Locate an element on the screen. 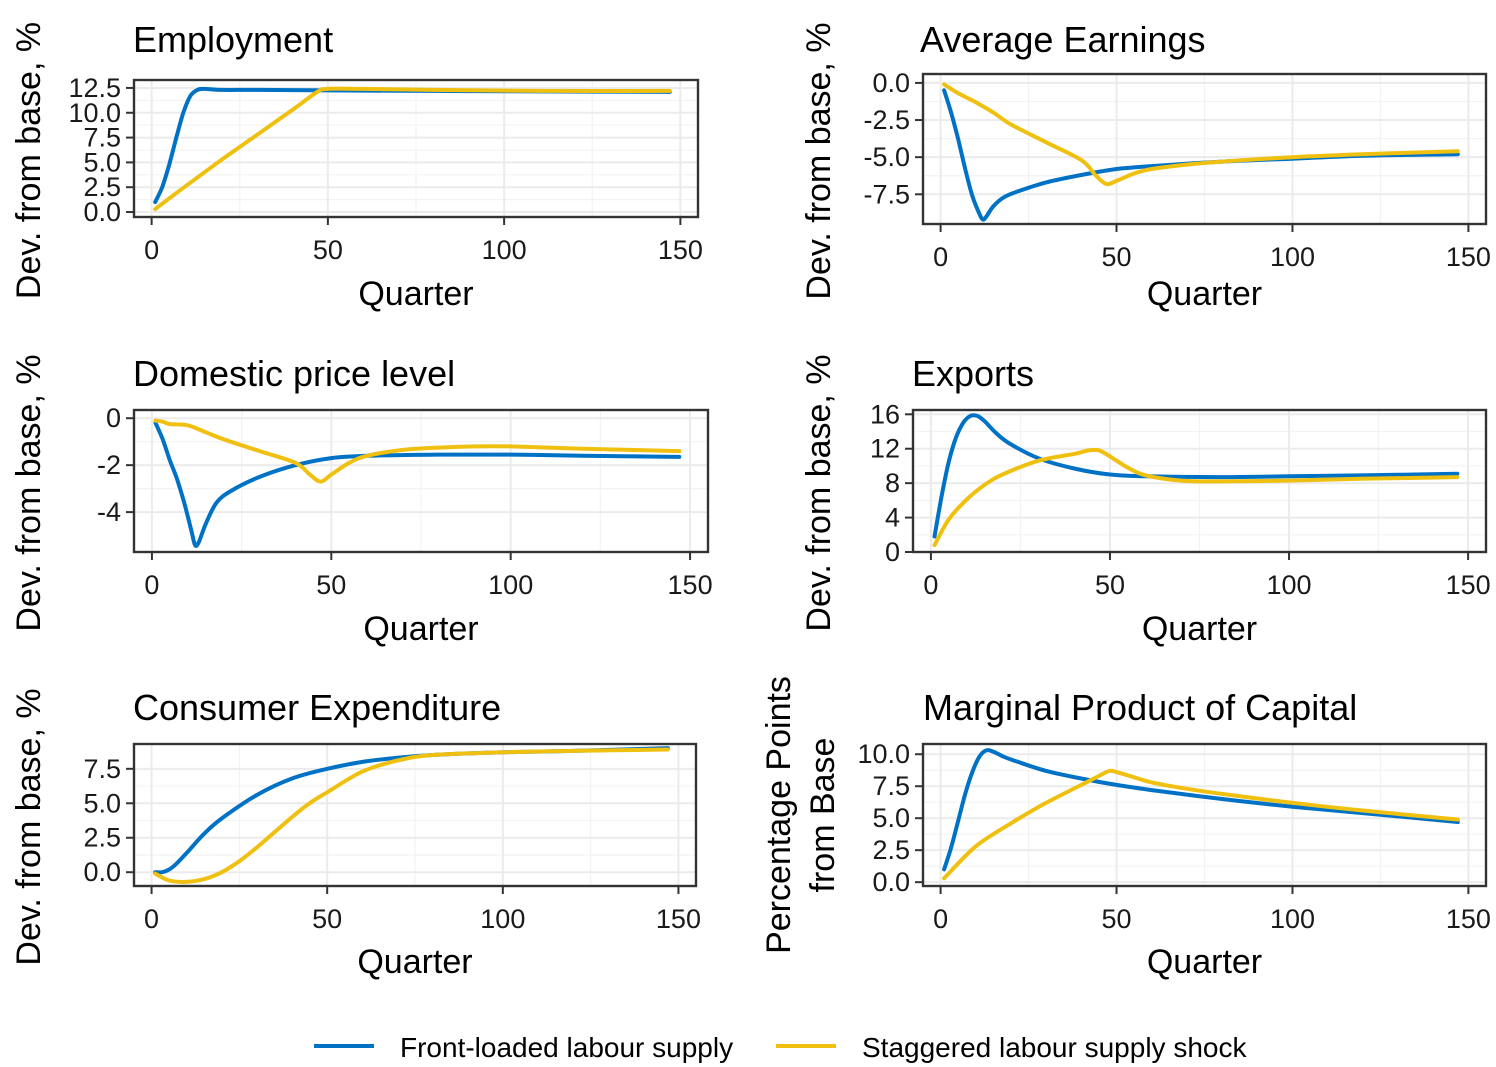  panel-employment-line-staggered-labour-supply-shock is located at coordinates (412, 149).